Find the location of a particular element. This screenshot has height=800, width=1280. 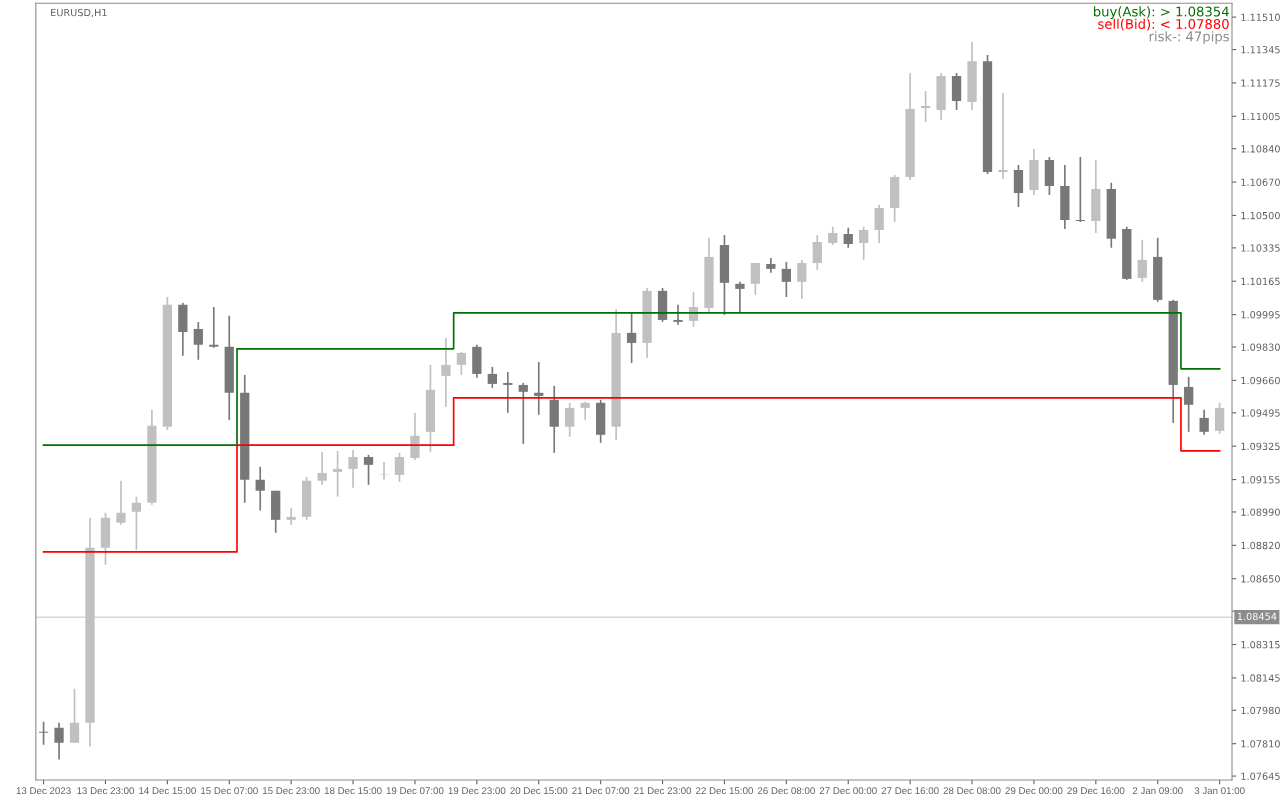

x-tick-label: 19 Dec 07:00 is located at coordinates (415, 791).